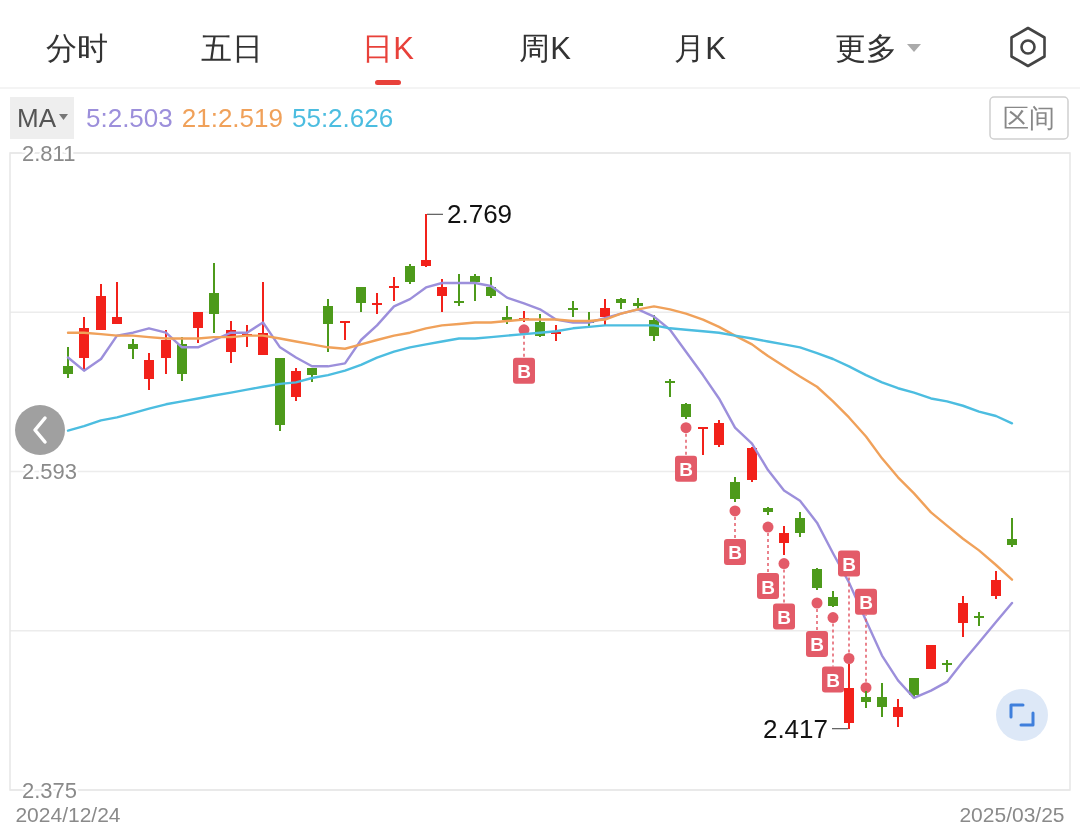 The image size is (1080, 827). Describe the element at coordinates (545, 48) in the screenshot. I see `tab-label: 周K` at that location.